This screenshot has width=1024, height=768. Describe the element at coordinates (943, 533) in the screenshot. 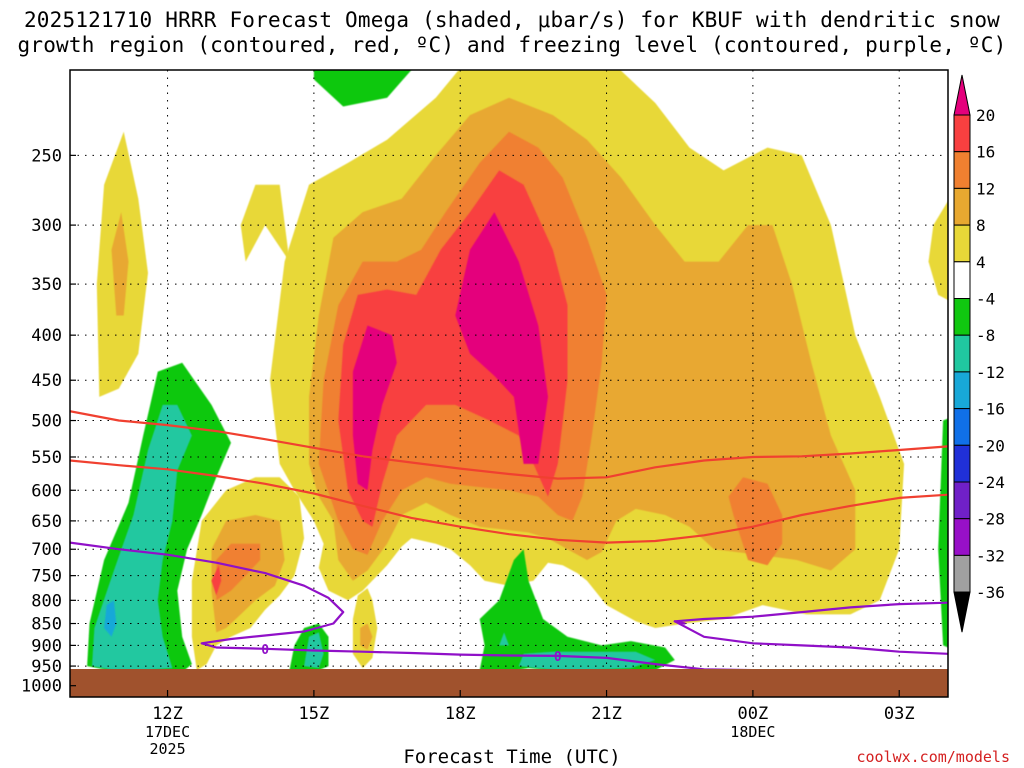

I see `omega-neg4-east` at that location.